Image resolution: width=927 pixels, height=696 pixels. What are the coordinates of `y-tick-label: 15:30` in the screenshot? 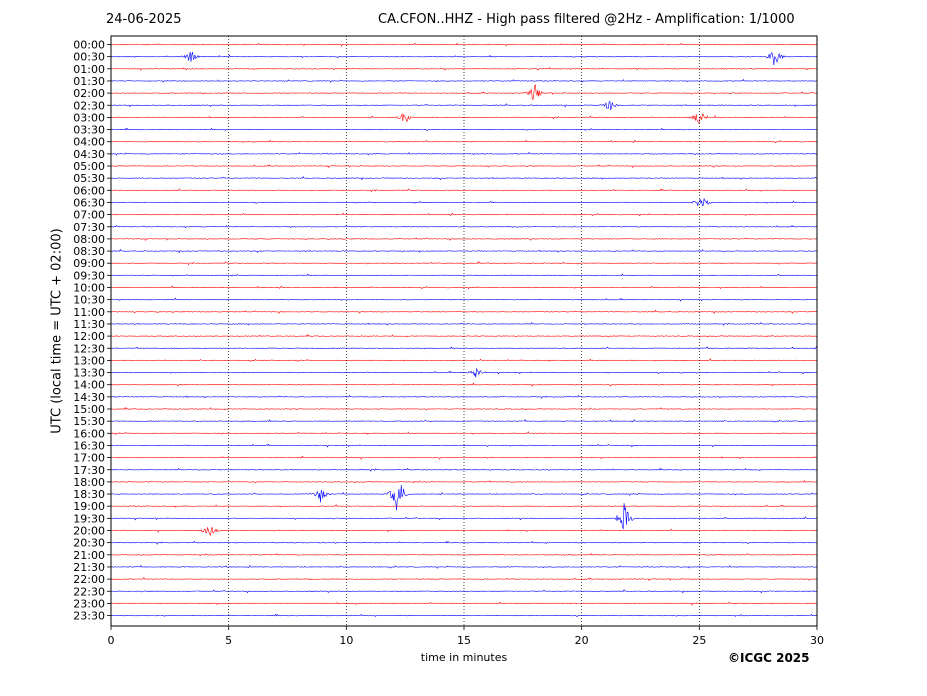 It's located at (89, 421).